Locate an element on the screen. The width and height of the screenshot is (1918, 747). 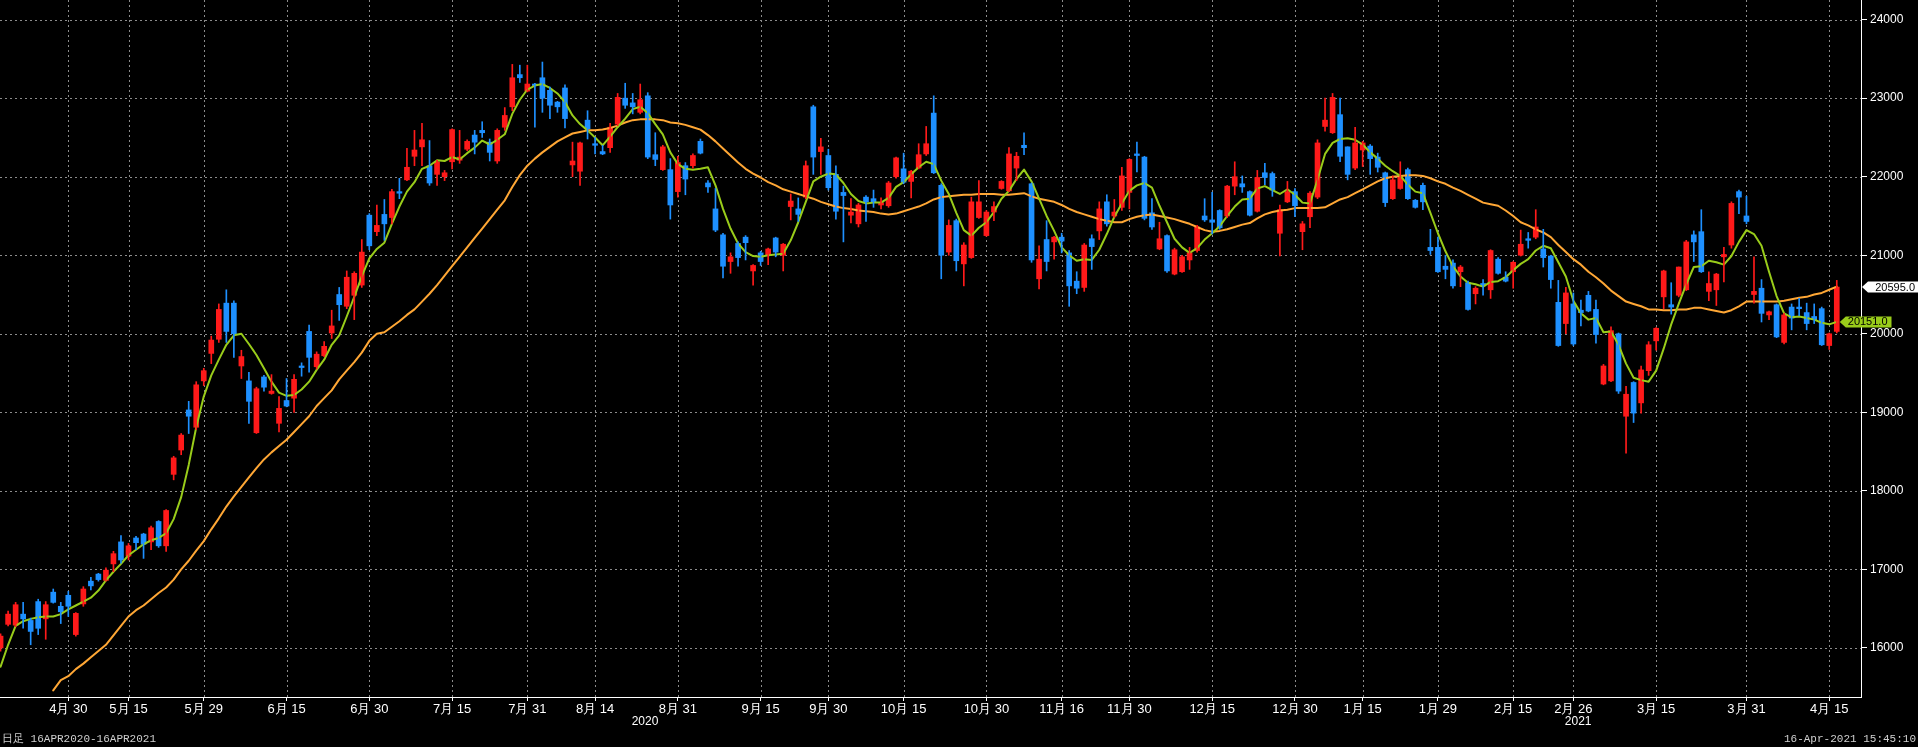
x-tick-label: 5月 15 is located at coordinates (128, 709).